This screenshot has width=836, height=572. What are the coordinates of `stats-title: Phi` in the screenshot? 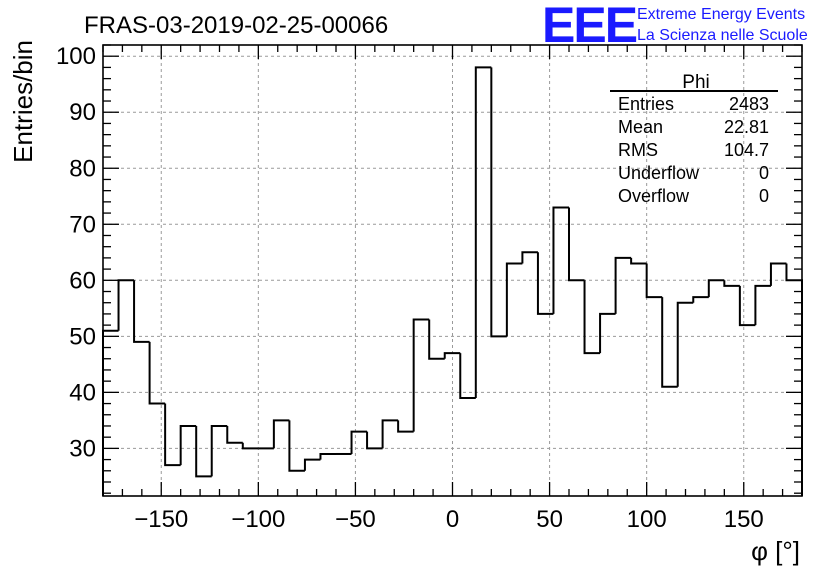 It's located at (695, 82).